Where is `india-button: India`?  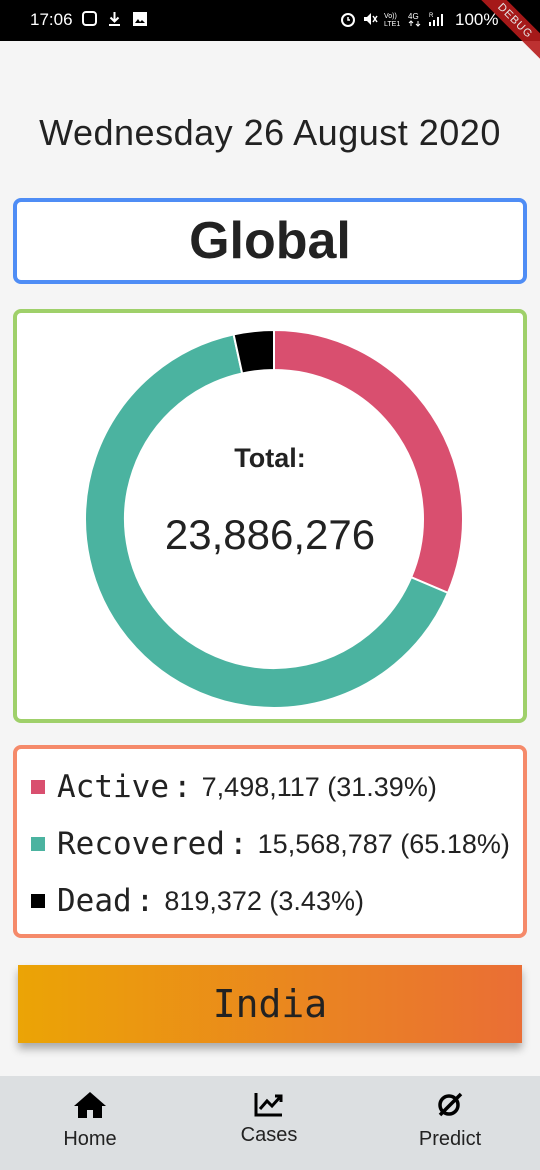
india-button: India is located at coordinates (270, 1004).